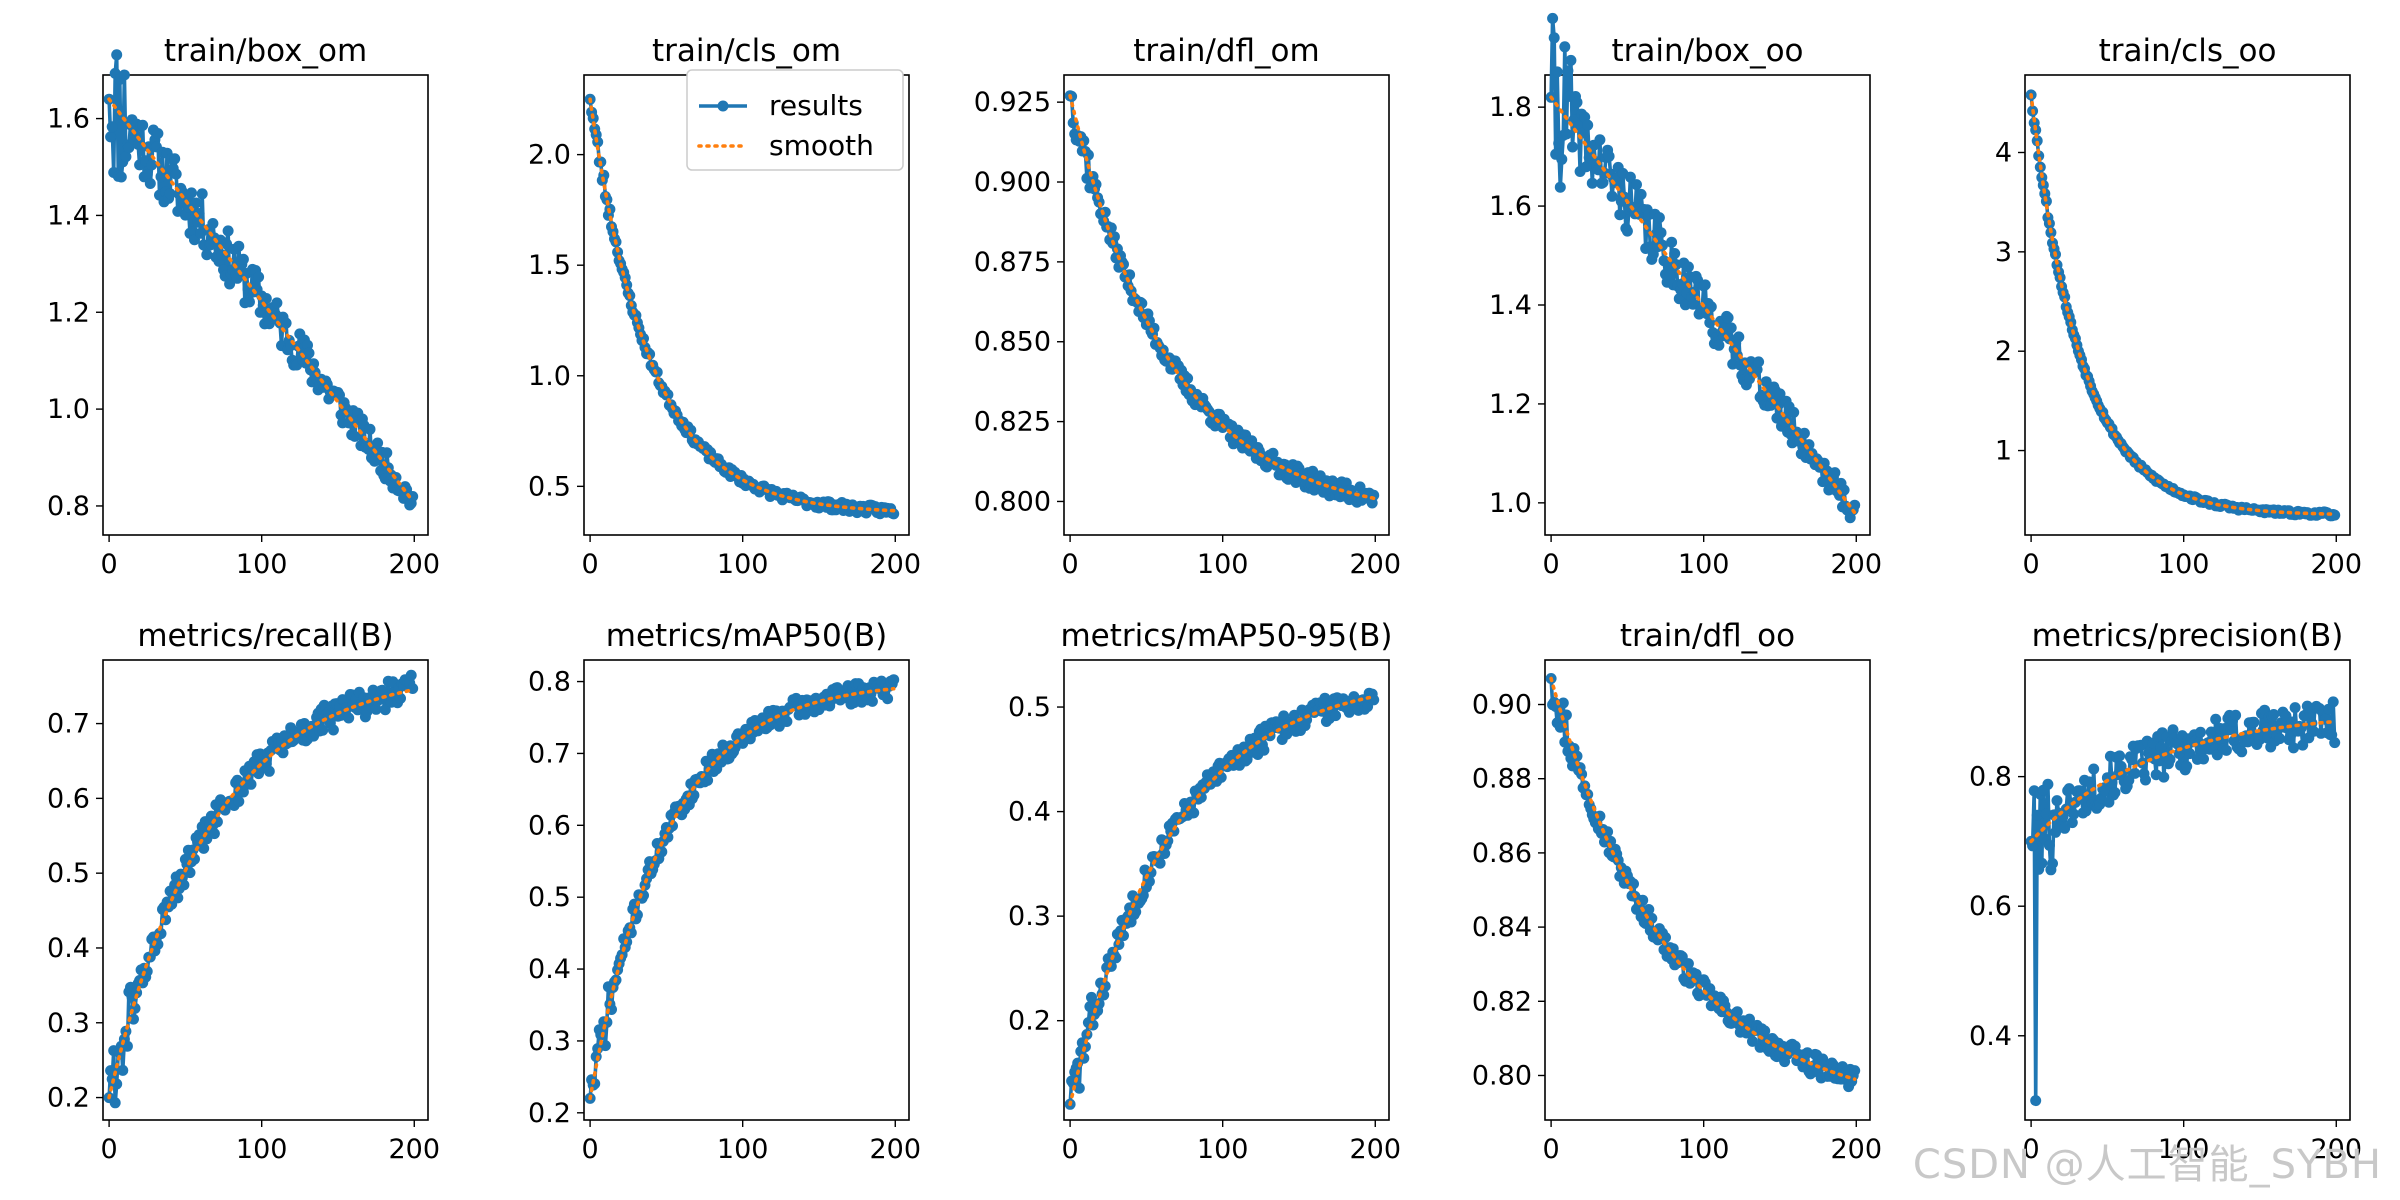 Image resolution: width=2400 pixels, height=1200 pixels. Describe the element at coordinates (1502, 853) in the screenshot. I see `y-tick-label: 0.86` at that location.